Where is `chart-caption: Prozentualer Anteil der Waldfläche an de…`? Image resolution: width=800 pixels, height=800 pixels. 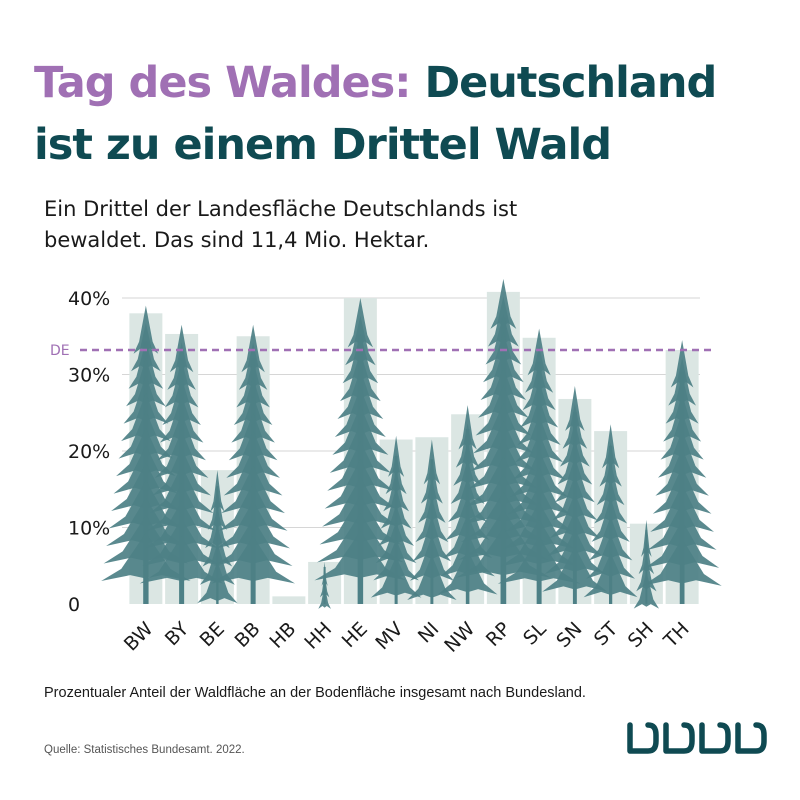 chart-caption: Prozentualer Anteil der Waldfläche an de… is located at coordinates (315, 693).